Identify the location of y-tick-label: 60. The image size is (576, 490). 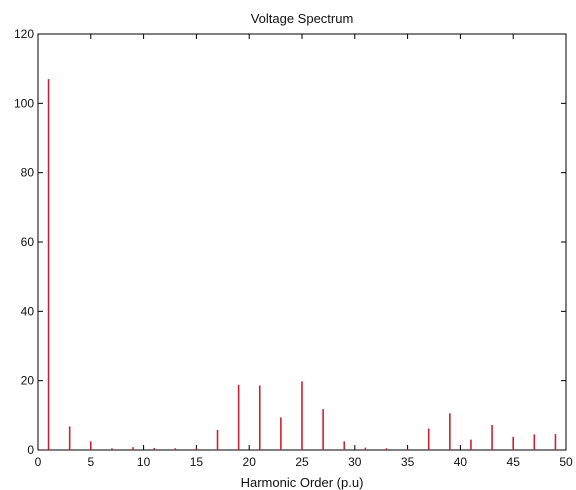
(28, 242).